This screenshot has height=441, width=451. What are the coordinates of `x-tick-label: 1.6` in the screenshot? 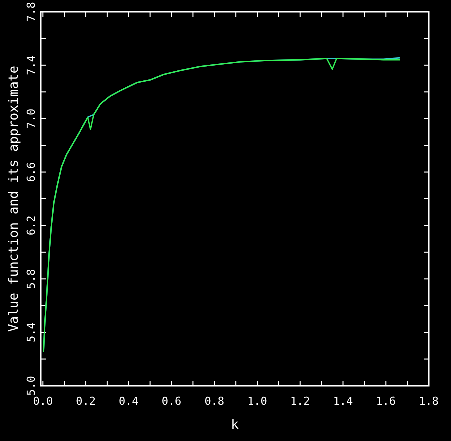 It's located at (386, 401).